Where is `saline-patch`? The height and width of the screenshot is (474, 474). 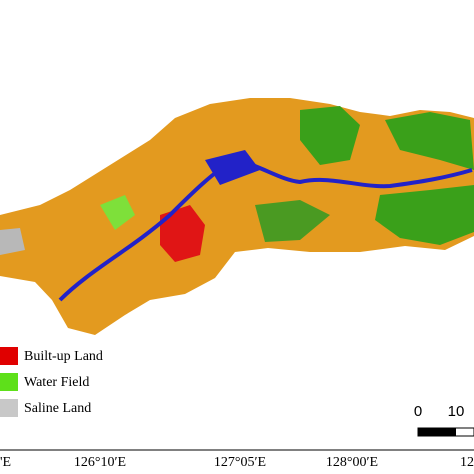 saline-patch is located at coordinates (12, 241).